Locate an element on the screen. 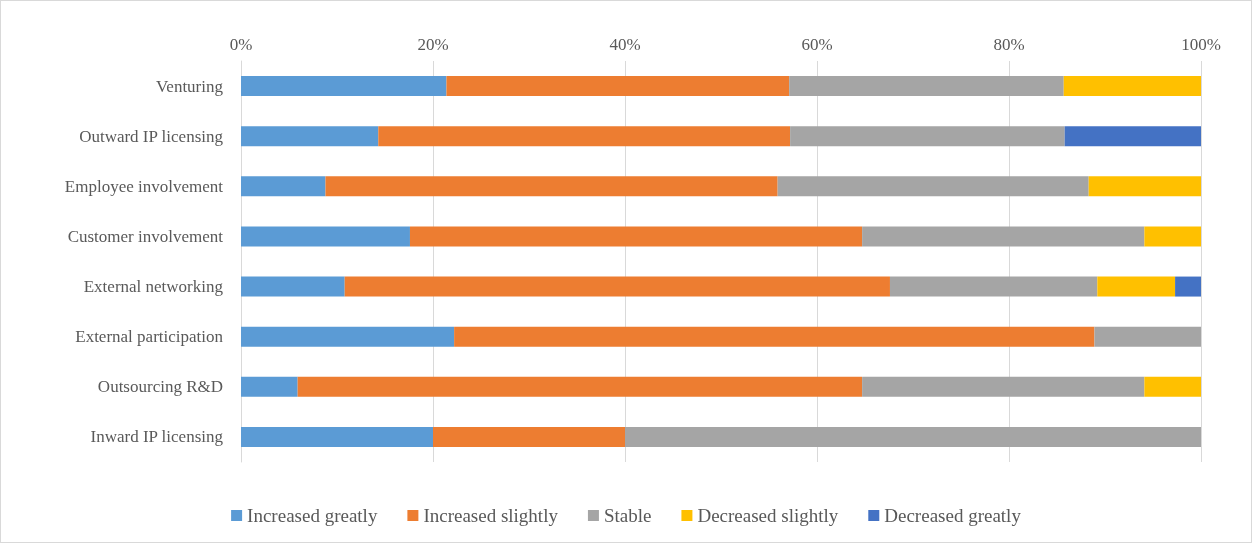 Image resolution: width=1252 pixels, height=543 pixels. x-tick-label: 80% is located at coordinates (1009, 44).